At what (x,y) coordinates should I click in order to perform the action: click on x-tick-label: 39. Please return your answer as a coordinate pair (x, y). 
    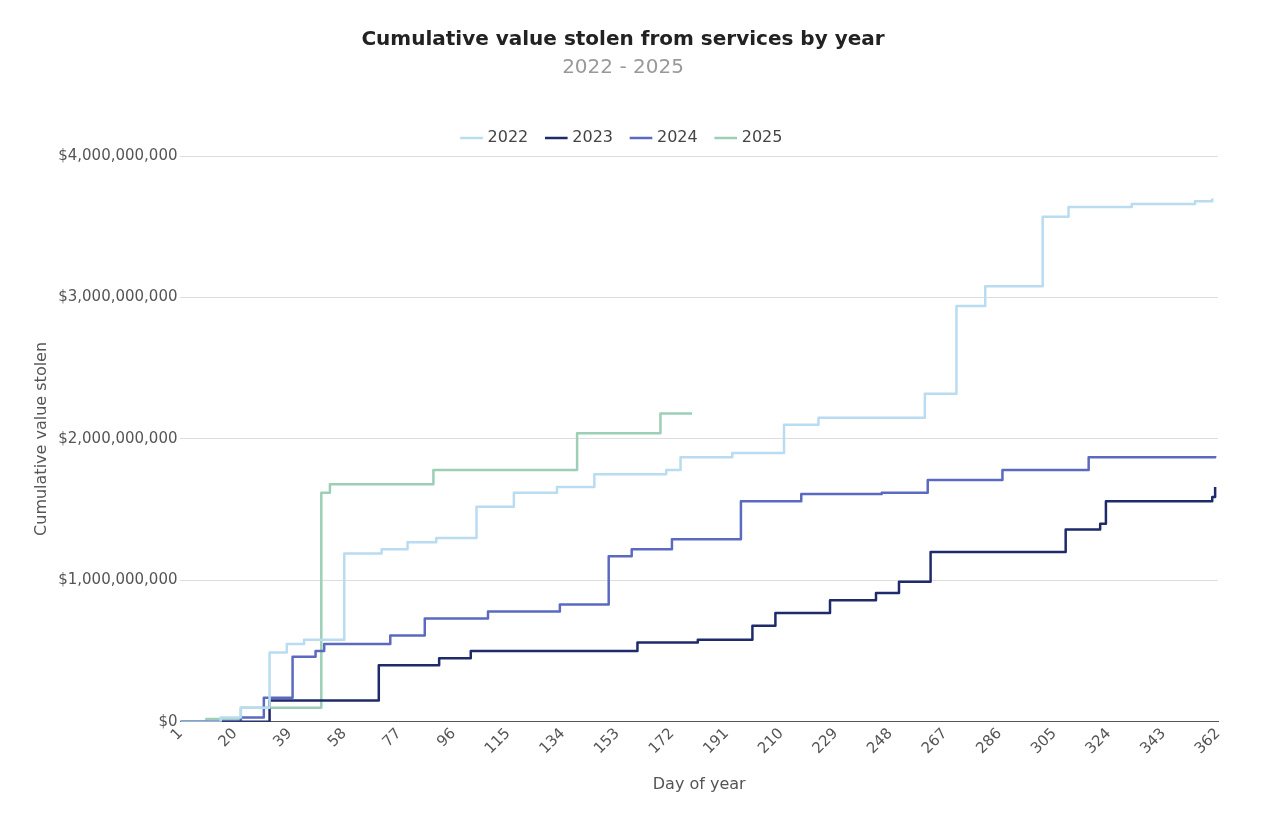
    Looking at the image, I should click on (282, 737).